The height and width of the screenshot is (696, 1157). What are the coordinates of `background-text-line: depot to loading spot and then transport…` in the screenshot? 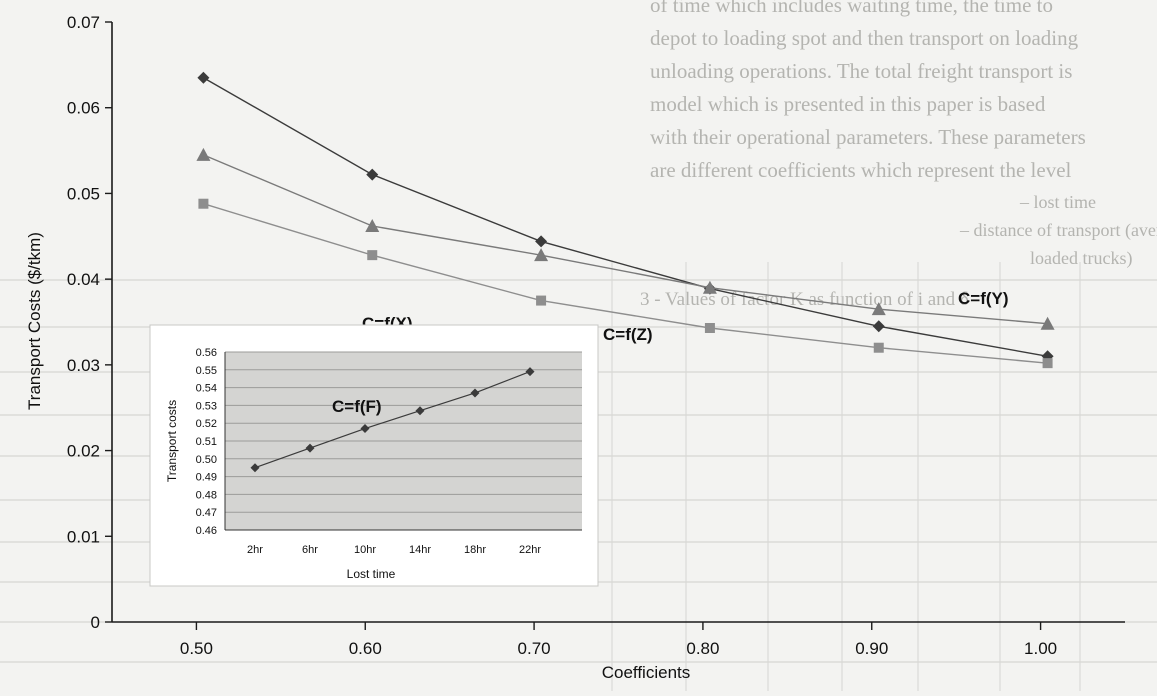 It's located at (864, 38).